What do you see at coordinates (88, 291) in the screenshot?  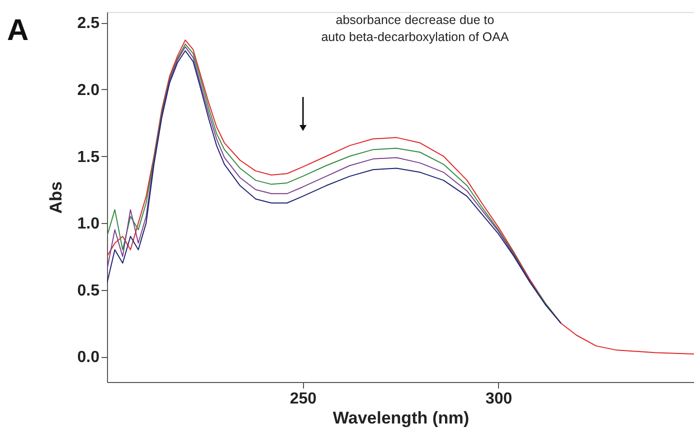 I see `y-tick-label: 0.5` at bounding box center [88, 291].